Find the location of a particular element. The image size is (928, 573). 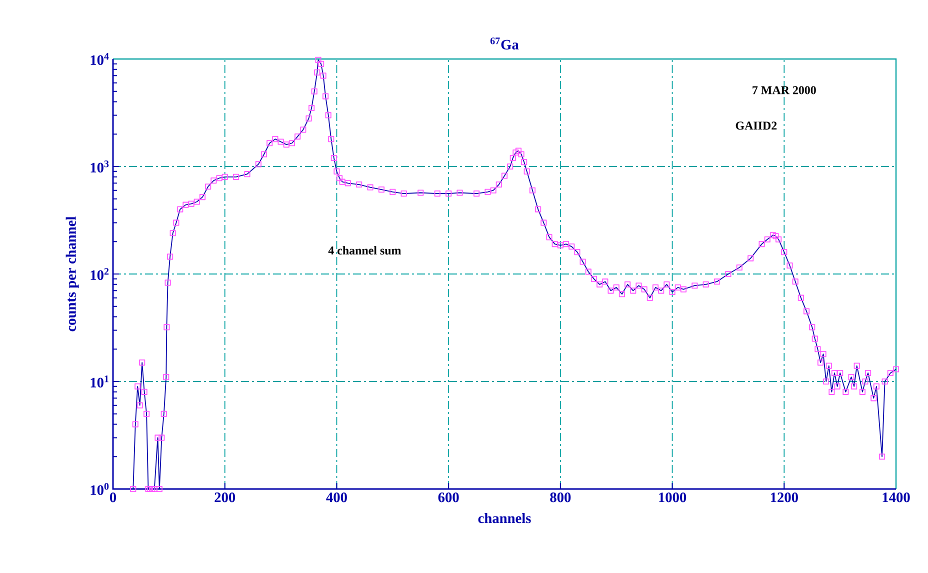

x-tick-label: 200 is located at coordinates (225, 497).